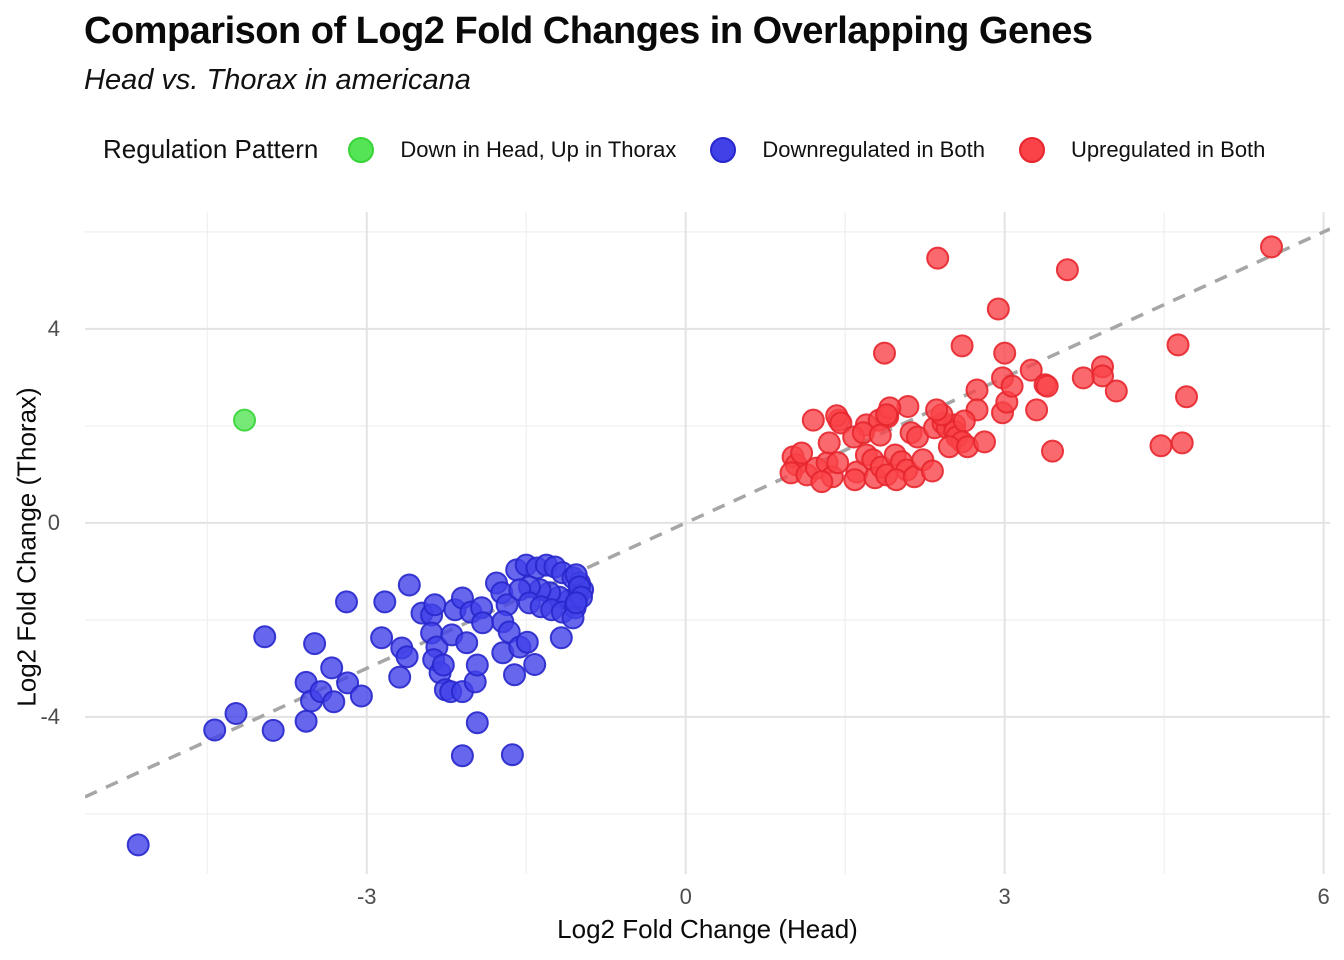 This screenshot has height=960, width=1344. What do you see at coordinates (1168, 149) in the screenshot?
I see `legend-item-label: Upregulated in Both` at bounding box center [1168, 149].